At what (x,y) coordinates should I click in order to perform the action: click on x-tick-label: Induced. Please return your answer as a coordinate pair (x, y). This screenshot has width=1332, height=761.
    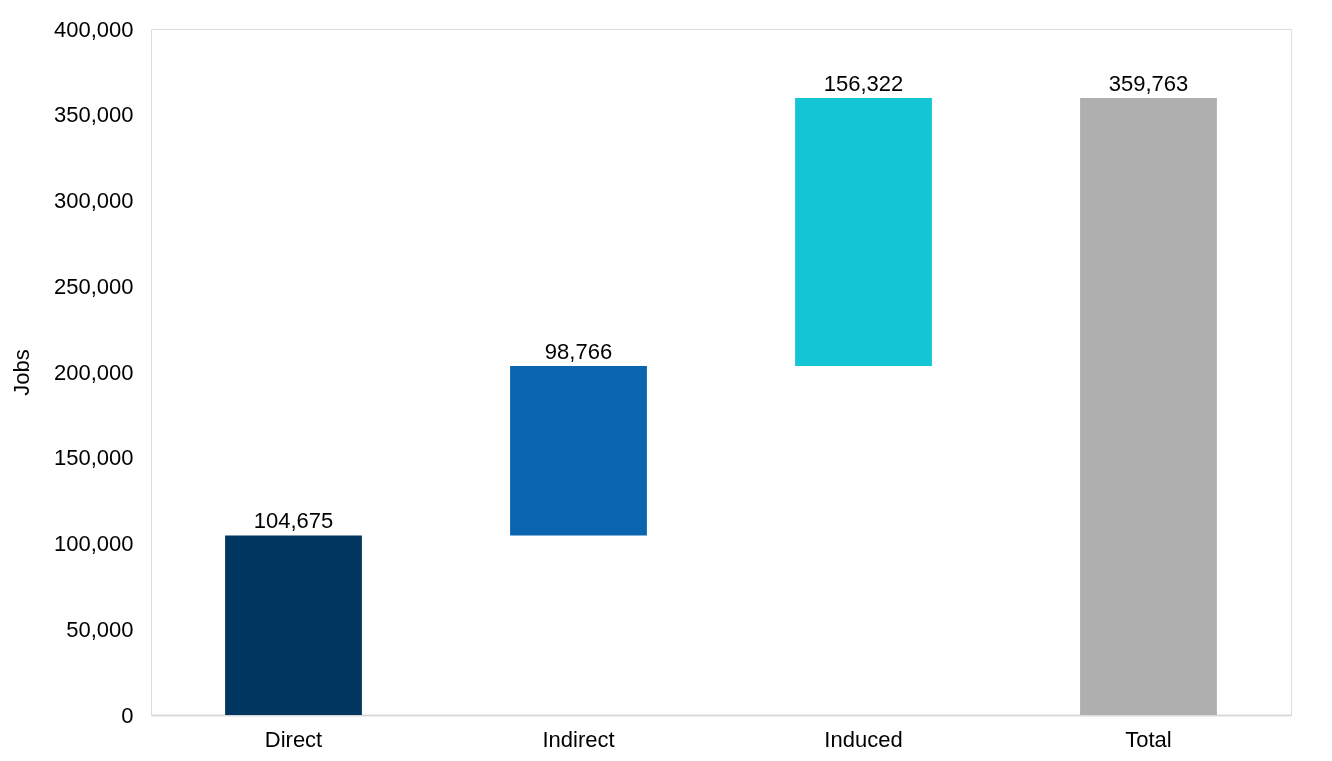
    Looking at the image, I should click on (863, 739).